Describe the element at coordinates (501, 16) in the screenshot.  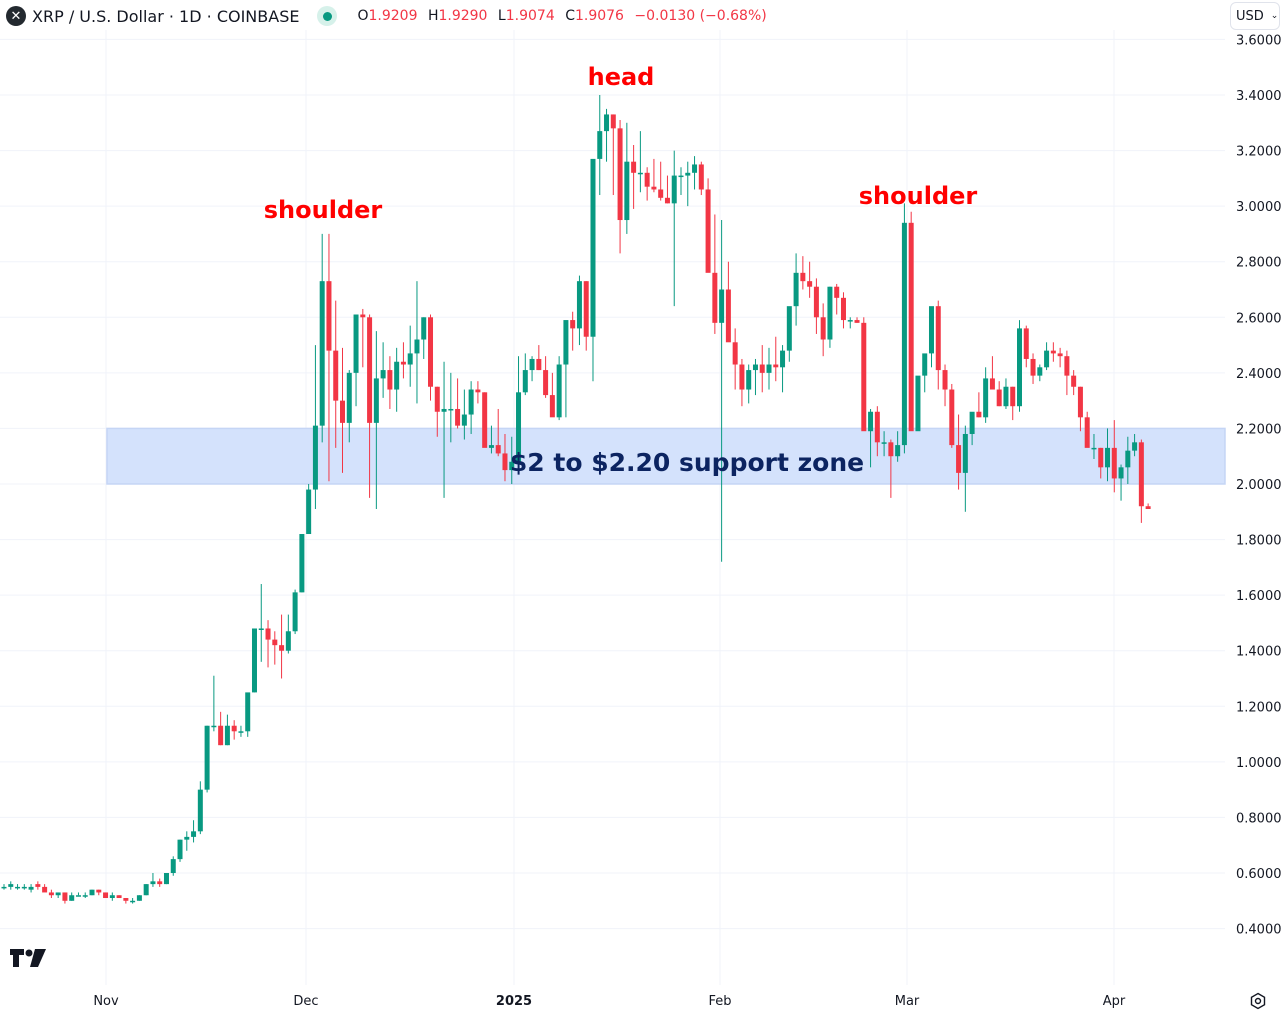
I see `low-label: L` at that location.